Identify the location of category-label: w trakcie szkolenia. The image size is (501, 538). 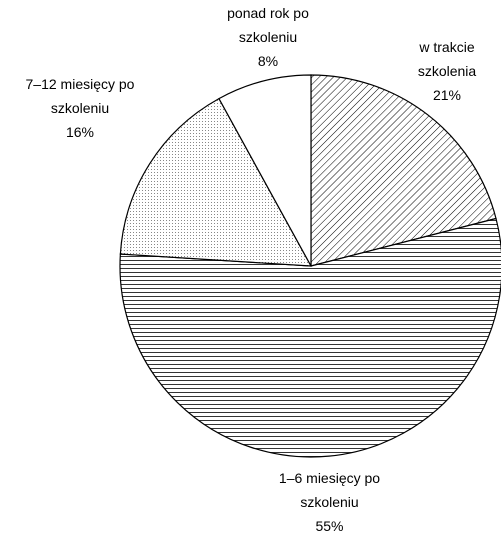
(447, 59).